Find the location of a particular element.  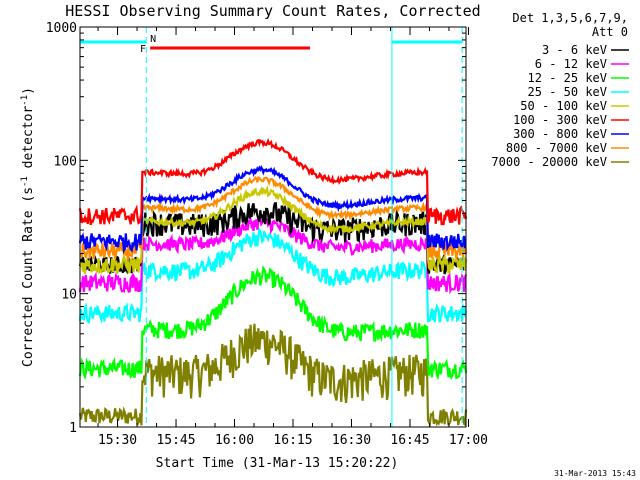

y-tick-label: 1000 is located at coordinates (61, 28).